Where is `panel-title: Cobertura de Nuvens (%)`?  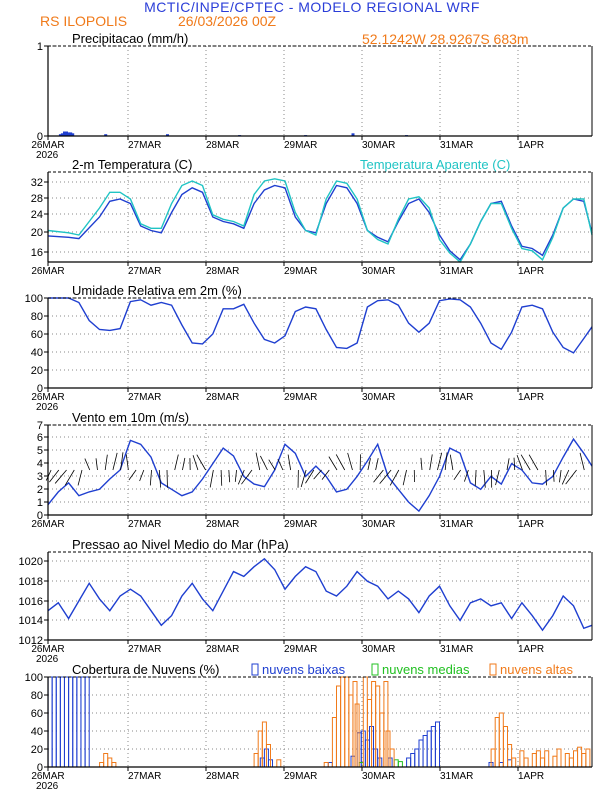
panel-title: Cobertura de Nuvens (%) is located at coordinates (145, 669).